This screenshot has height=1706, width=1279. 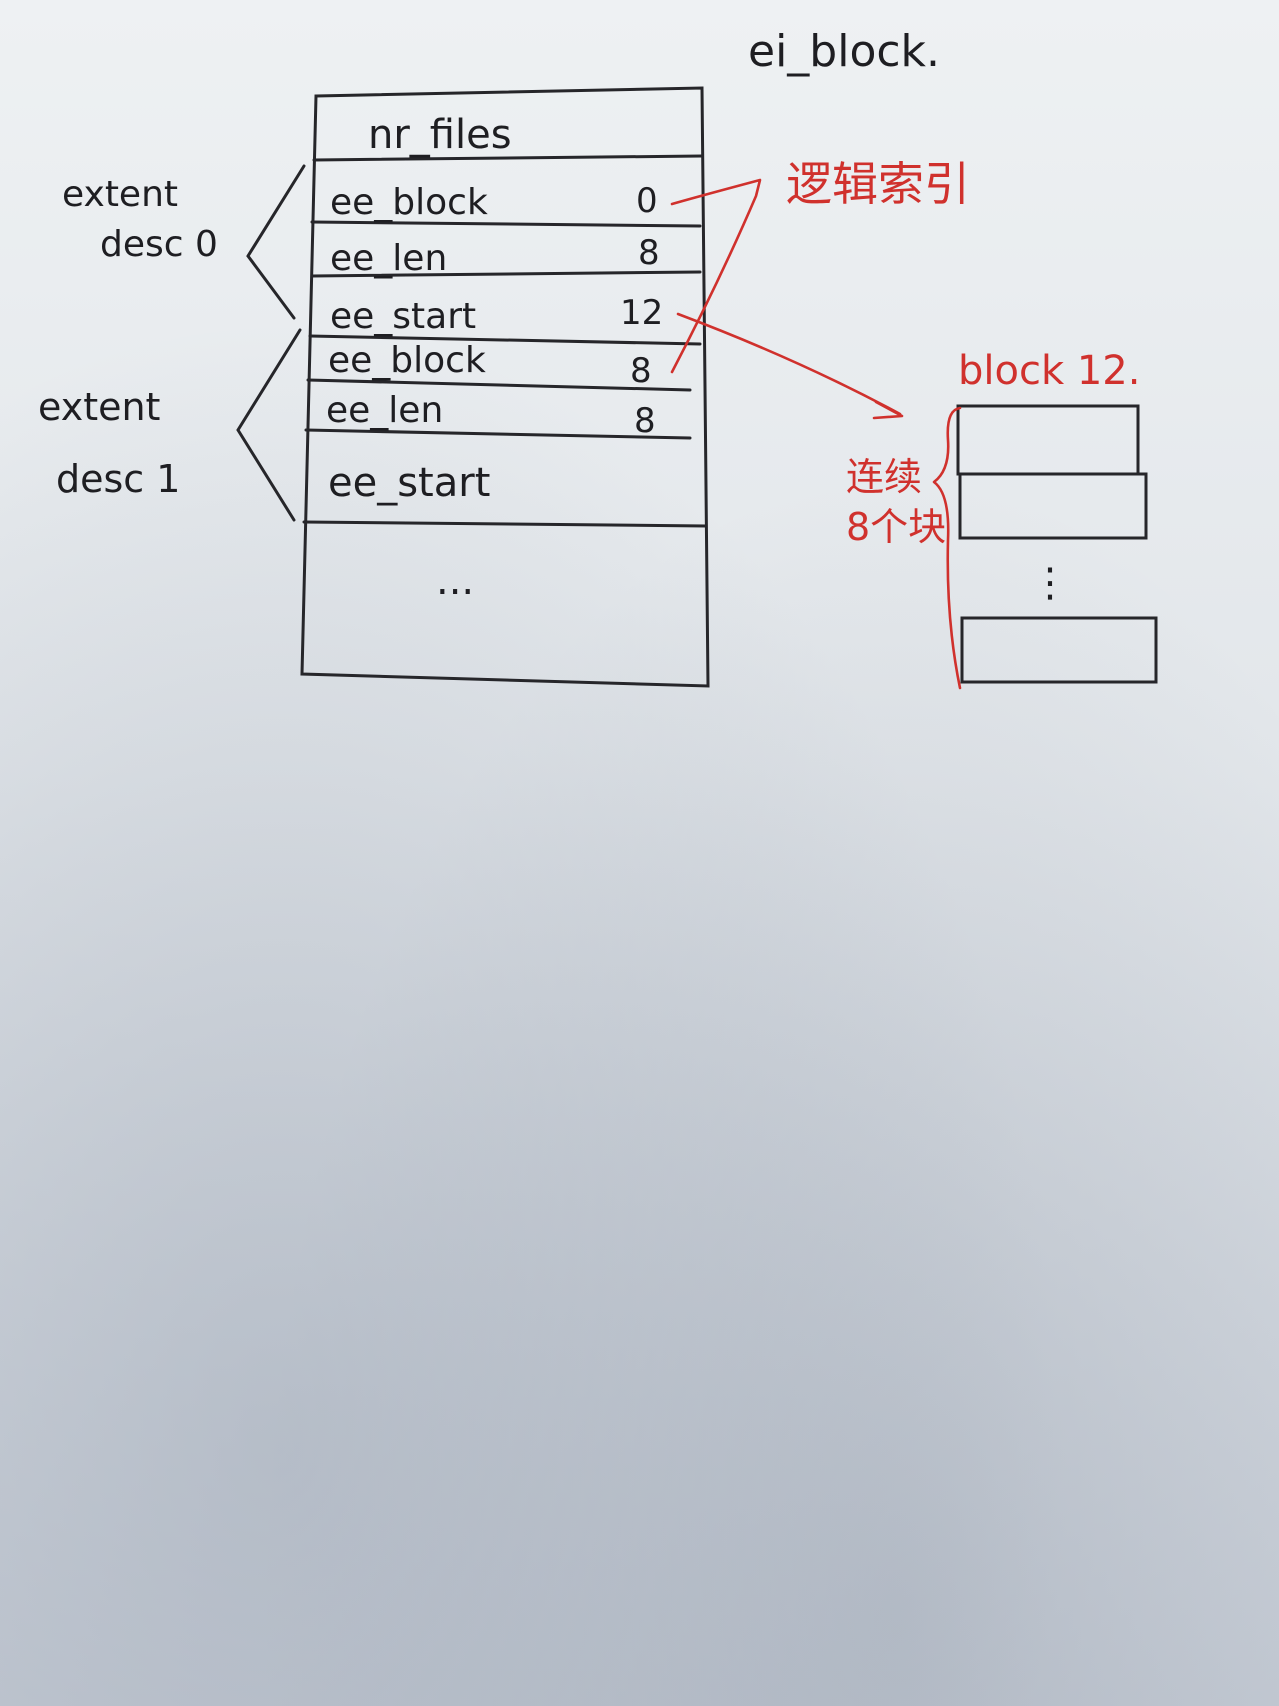 What do you see at coordinates (820, 265) in the screenshot?
I see `logical-index-annotation: 逻辑索引` at bounding box center [820, 265].